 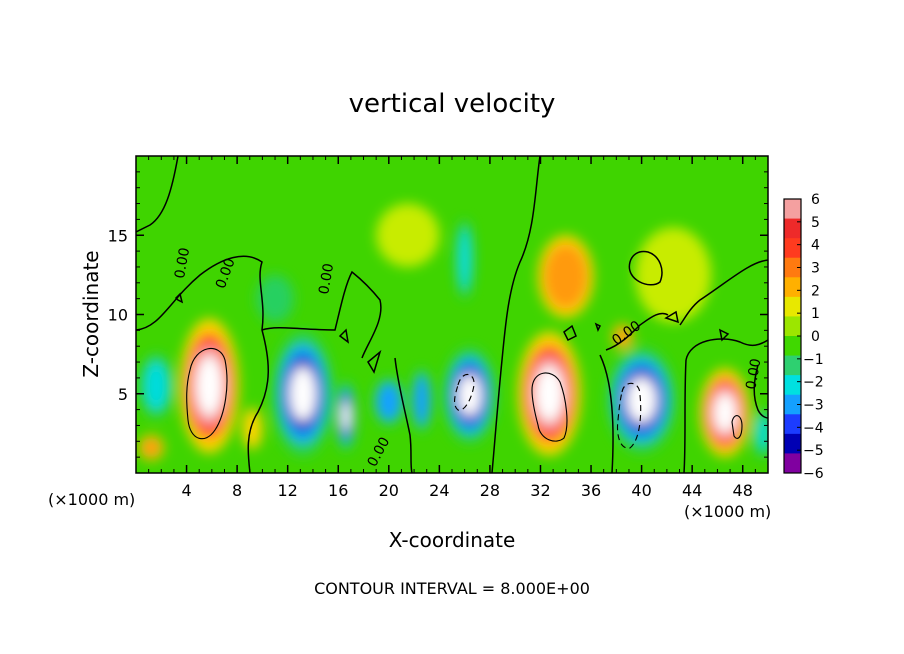 What do you see at coordinates (641, 490) in the screenshot?
I see `x-tick-label: 40` at bounding box center [641, 490].